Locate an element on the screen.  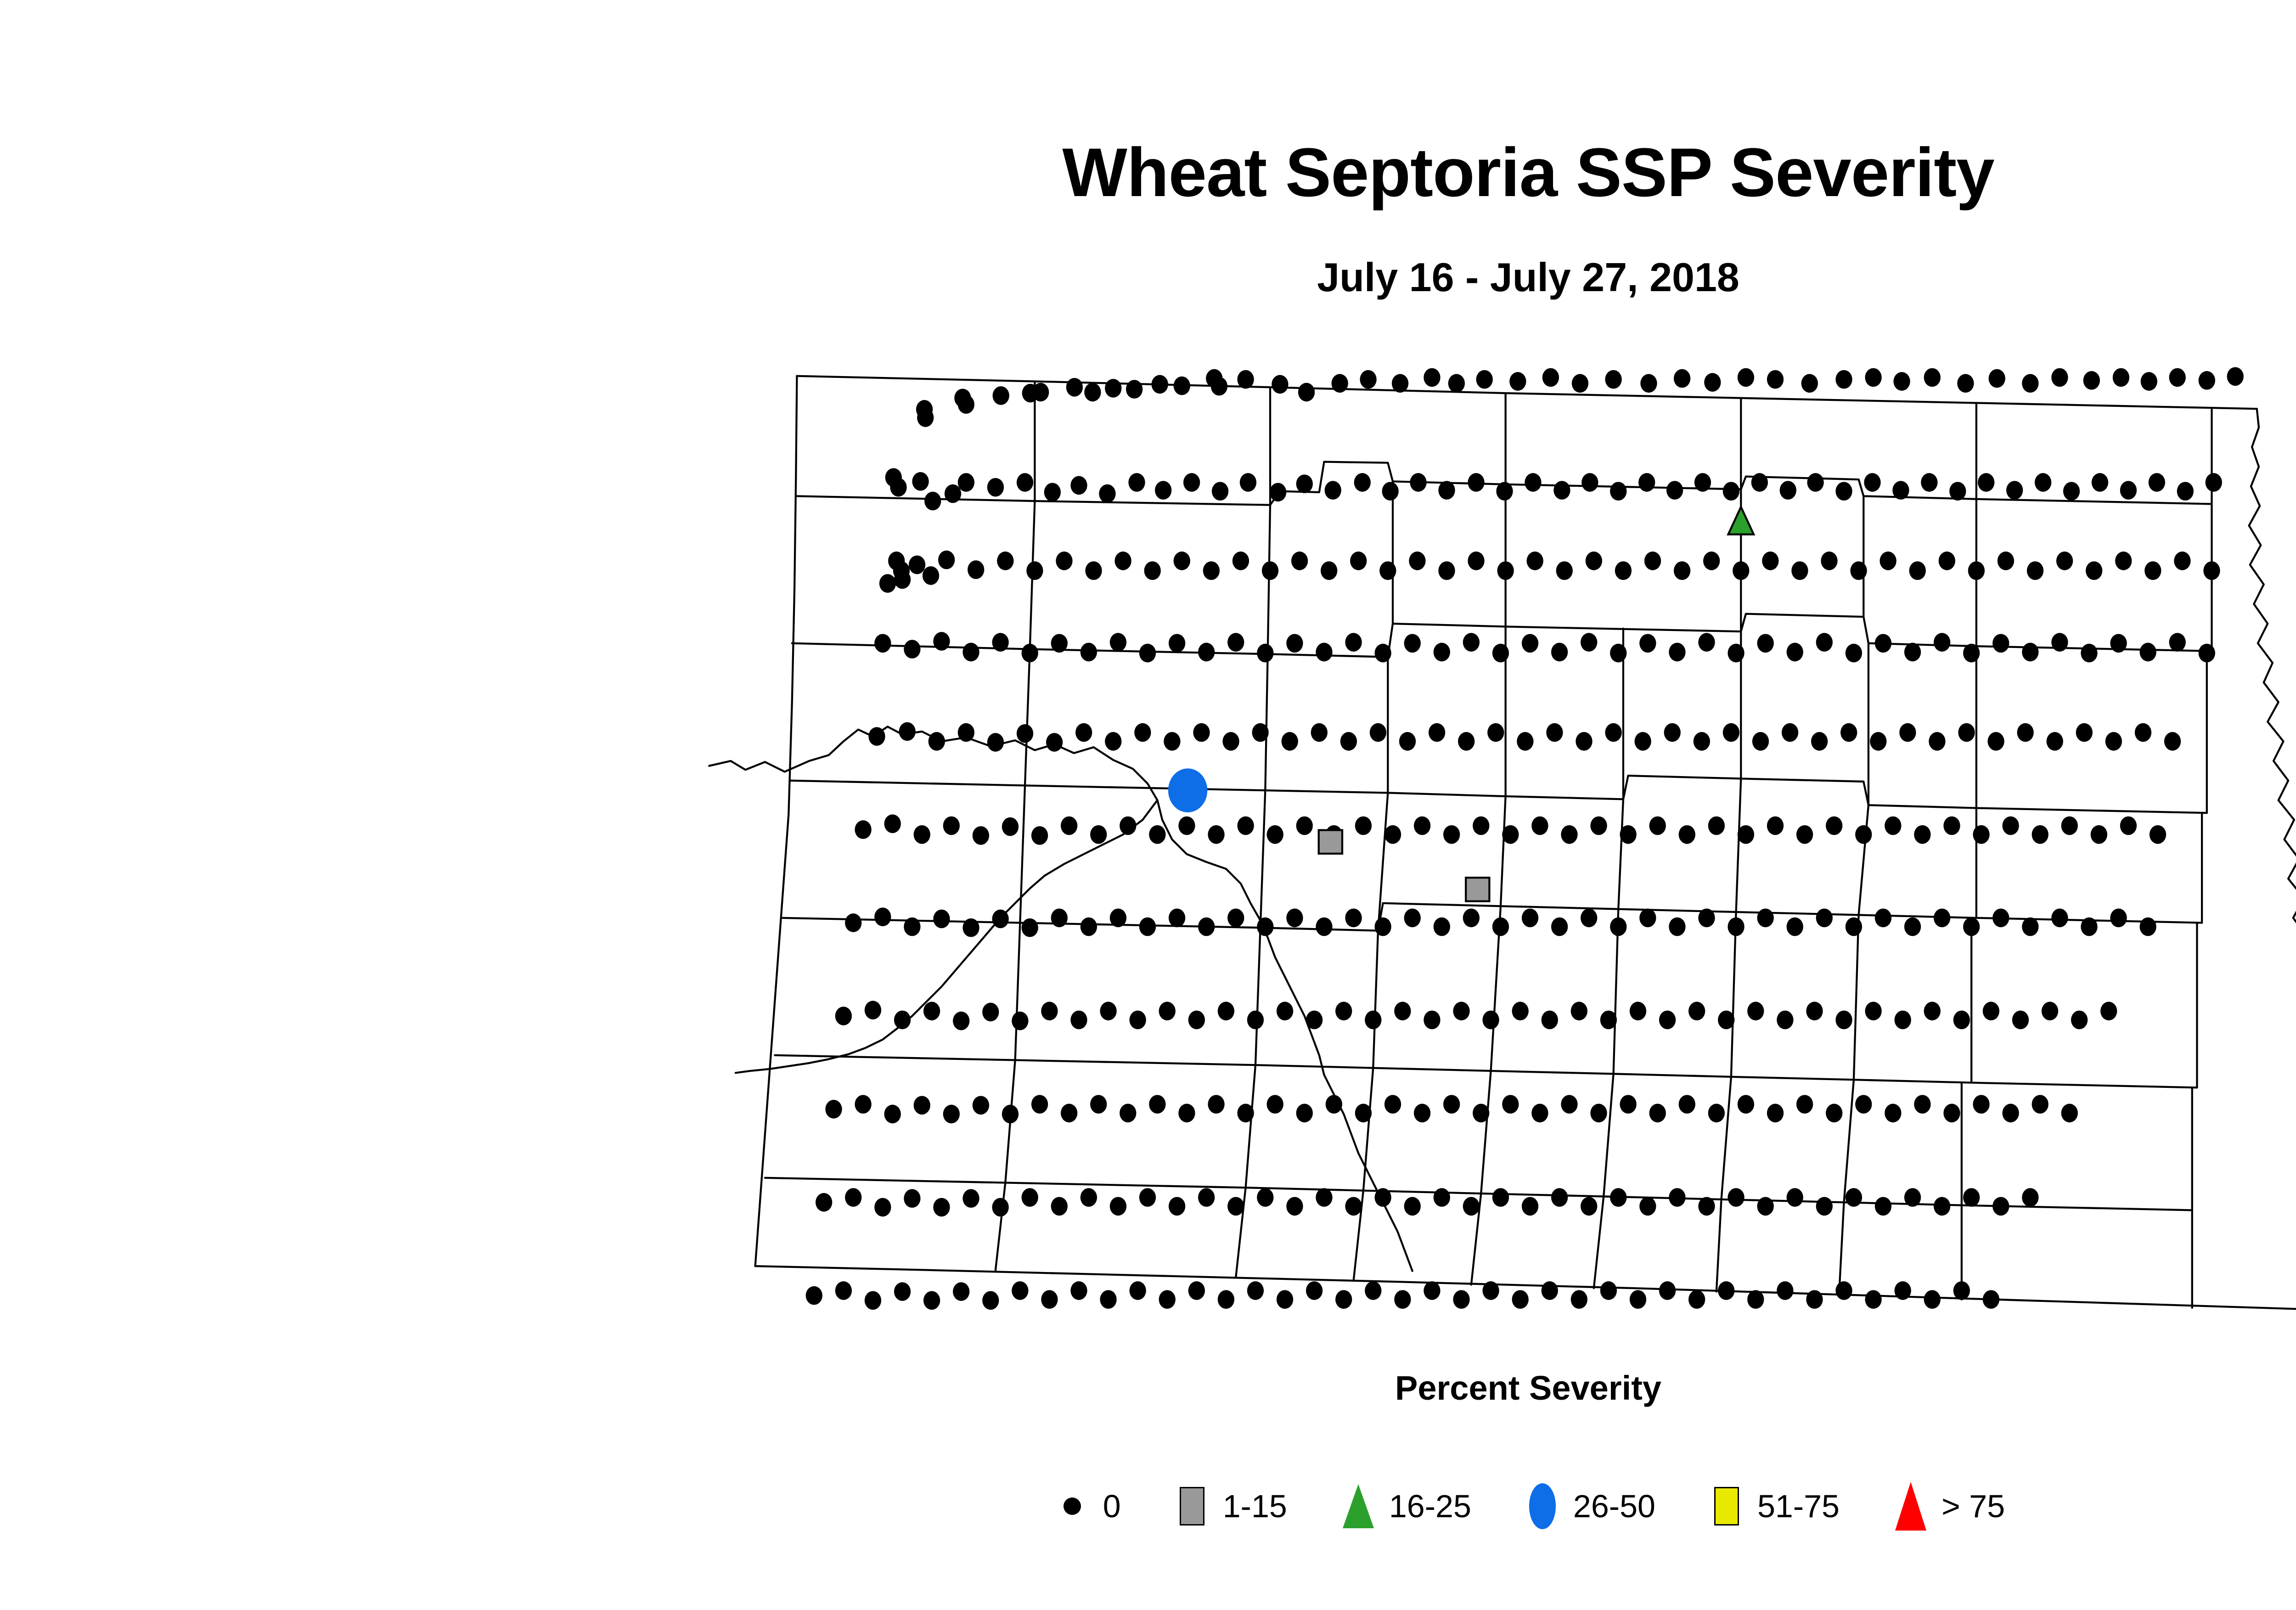
legend-title: Percent Severity is located at coordinates (1528, 1388).